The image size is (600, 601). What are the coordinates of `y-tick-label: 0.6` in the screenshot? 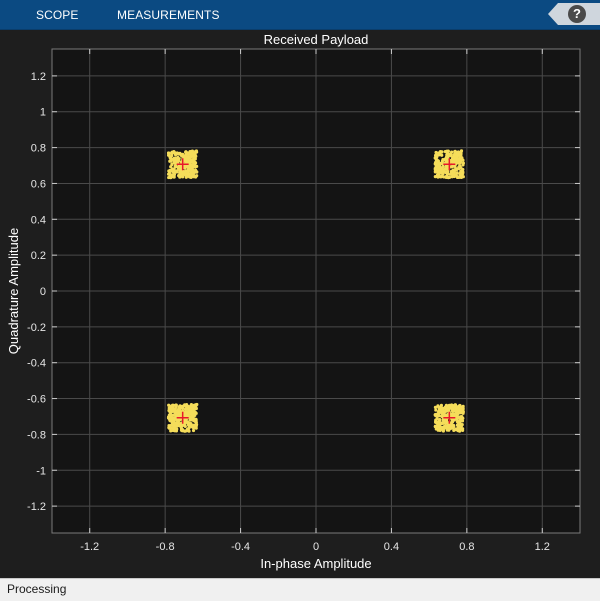 It's located at (38, 184).